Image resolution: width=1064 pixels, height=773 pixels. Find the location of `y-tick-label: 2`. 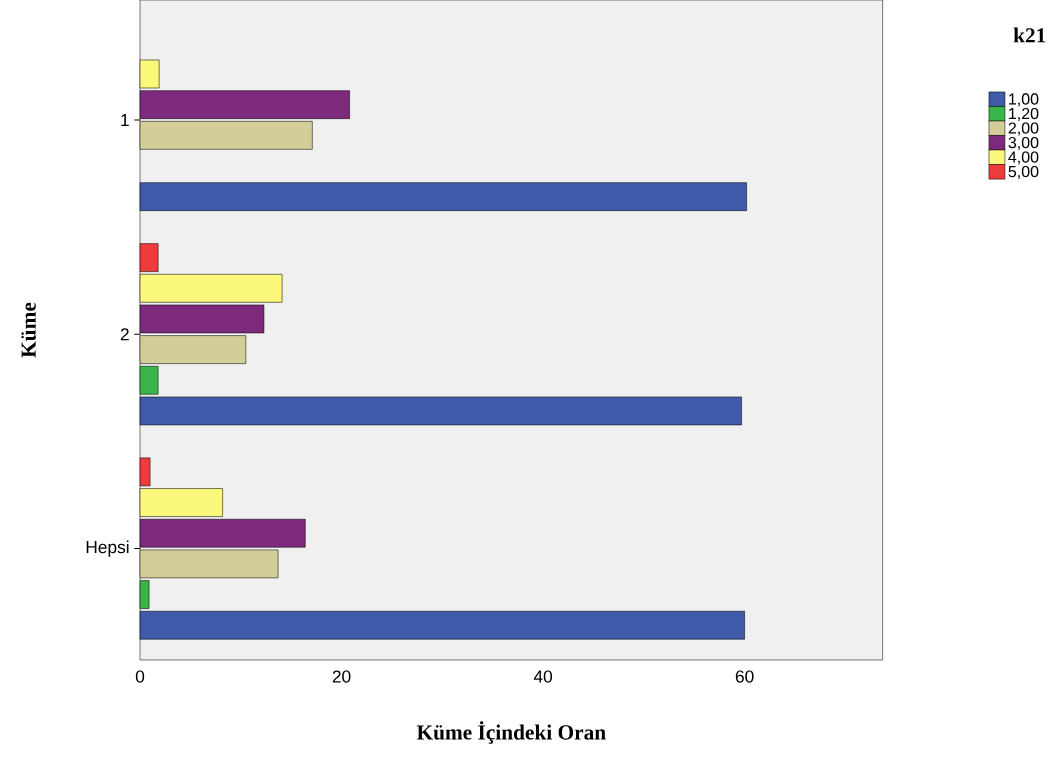

y-tick-label: 2 is located at coordinates (124, 334).